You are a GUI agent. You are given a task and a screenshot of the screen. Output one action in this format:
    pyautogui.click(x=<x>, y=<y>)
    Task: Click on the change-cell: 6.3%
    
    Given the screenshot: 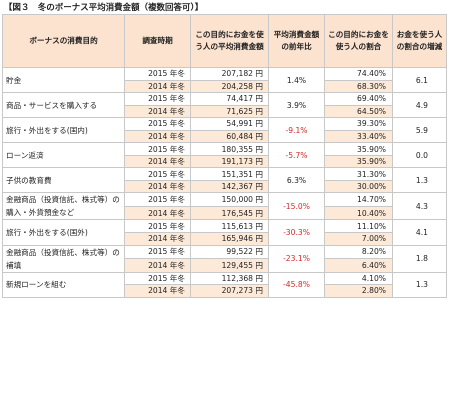 What is the action you would take?
    pyautogui.click(x=296, y=180)
    